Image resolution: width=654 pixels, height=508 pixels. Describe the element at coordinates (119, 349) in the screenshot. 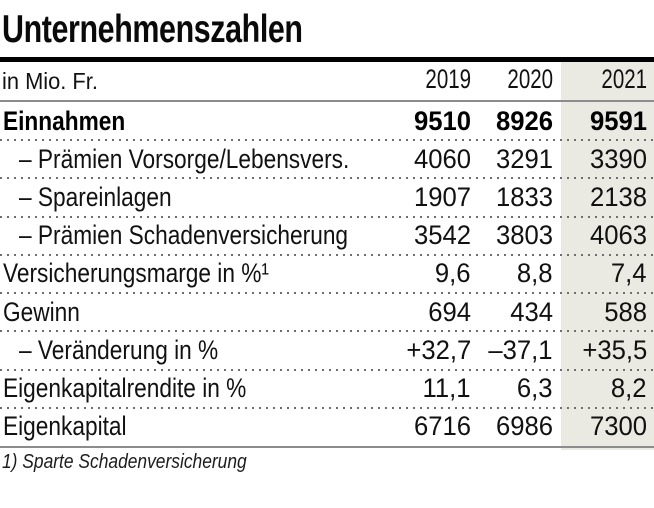

I see `row-label: – Veränderung in %` at that location.